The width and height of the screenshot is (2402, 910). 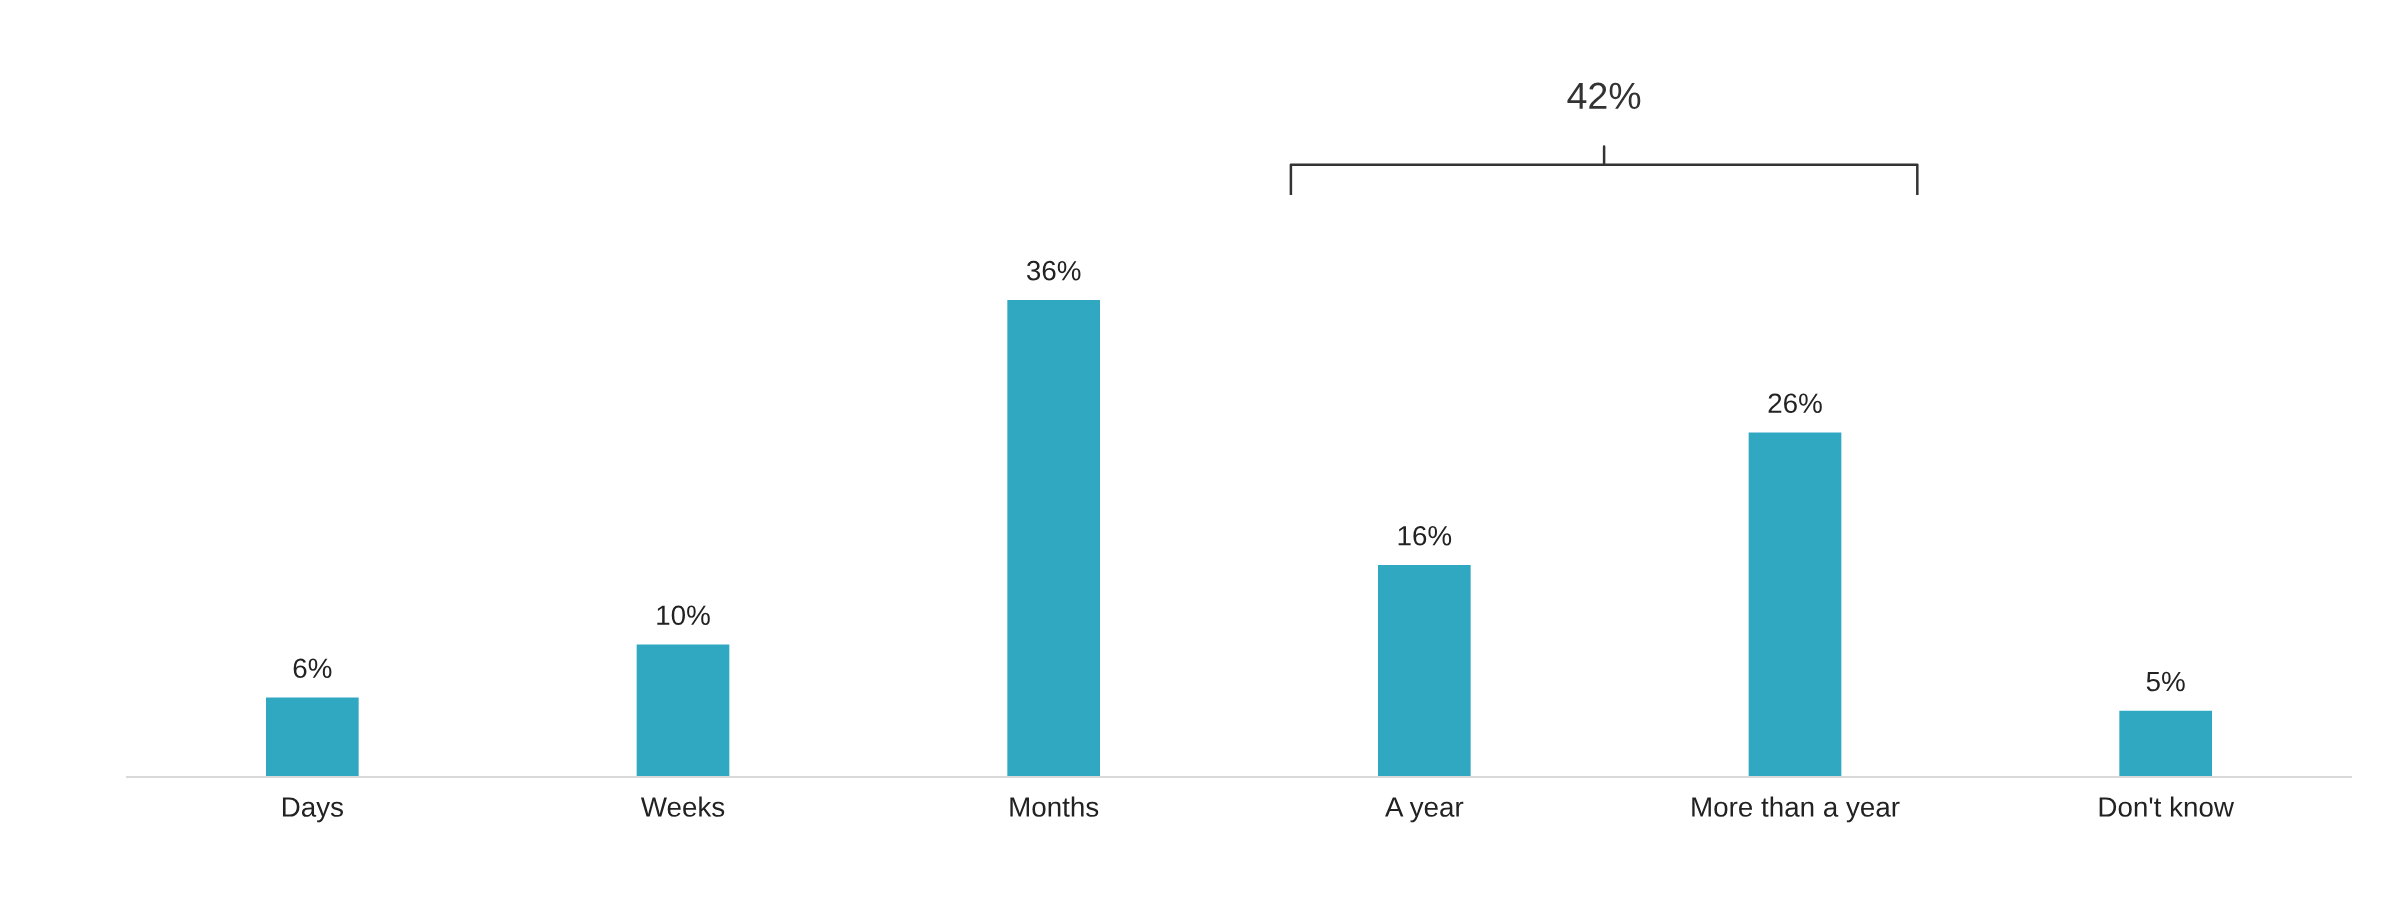 I want to click on text: 42%, so click(x=1604, y=95).